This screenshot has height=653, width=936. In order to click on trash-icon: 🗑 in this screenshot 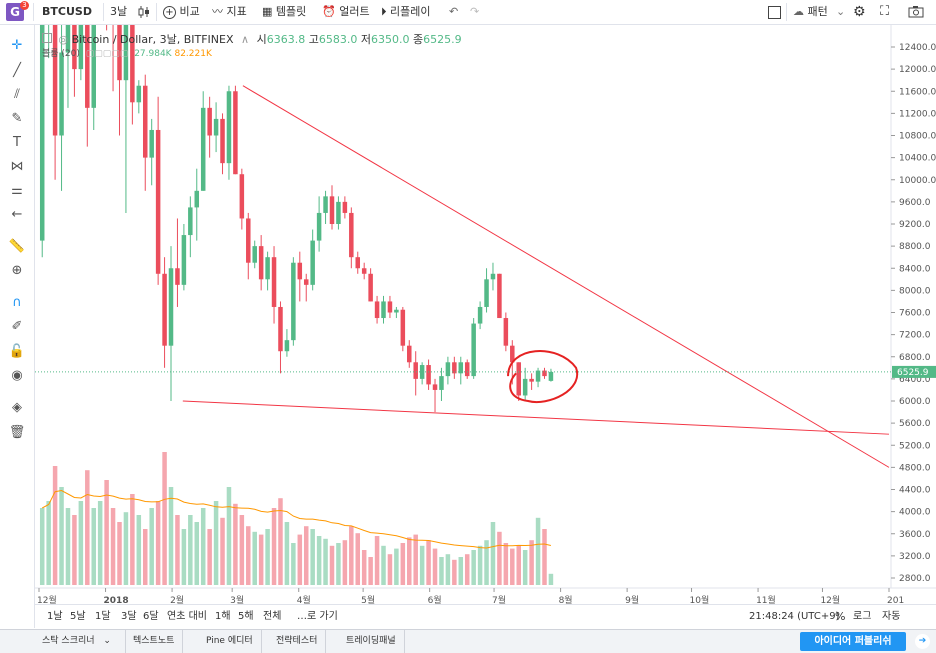, I will do `click(17, 432)`.